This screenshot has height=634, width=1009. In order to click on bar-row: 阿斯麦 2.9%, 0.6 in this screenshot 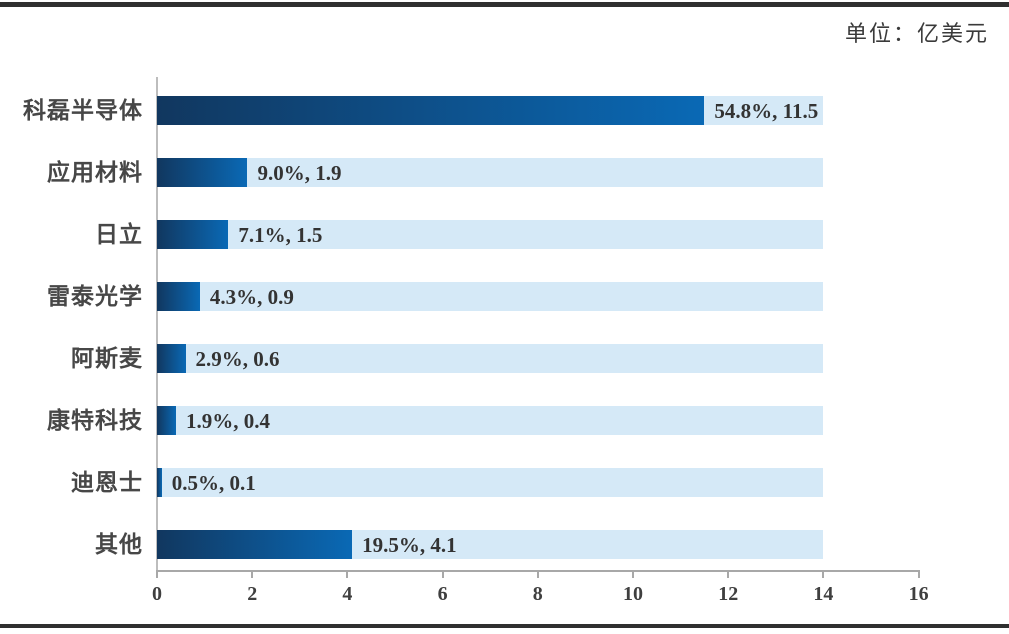, I will do `click(504, 358)`.